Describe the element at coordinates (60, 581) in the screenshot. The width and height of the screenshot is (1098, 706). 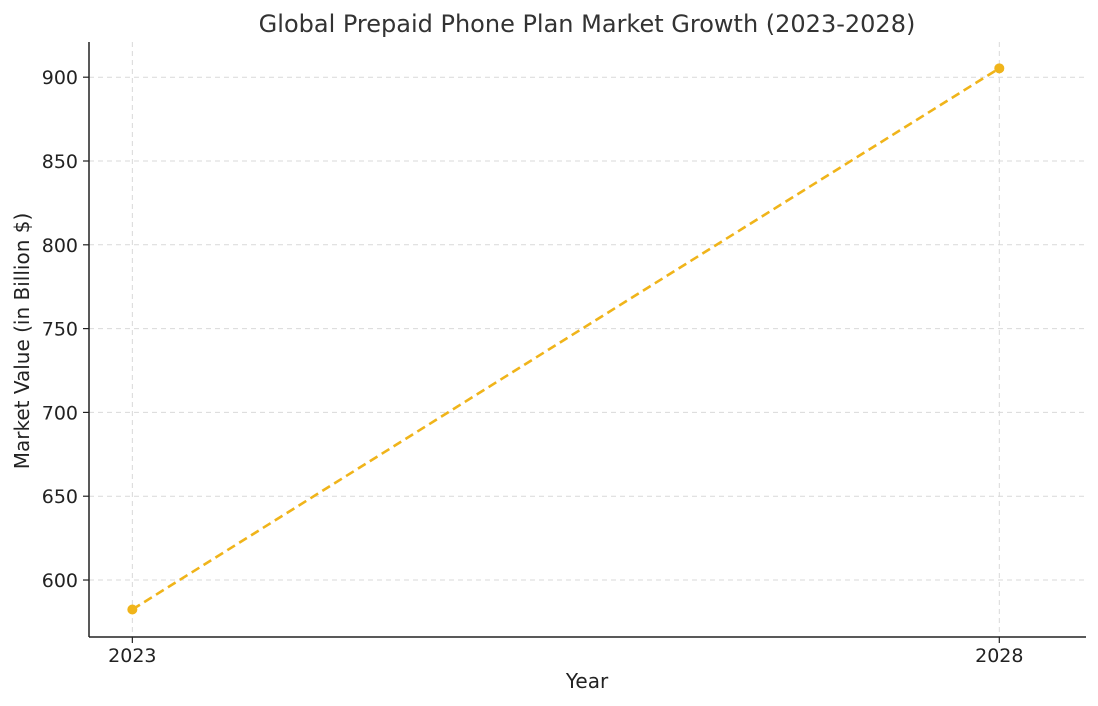
I see `y-tick-label: 600` at that location.